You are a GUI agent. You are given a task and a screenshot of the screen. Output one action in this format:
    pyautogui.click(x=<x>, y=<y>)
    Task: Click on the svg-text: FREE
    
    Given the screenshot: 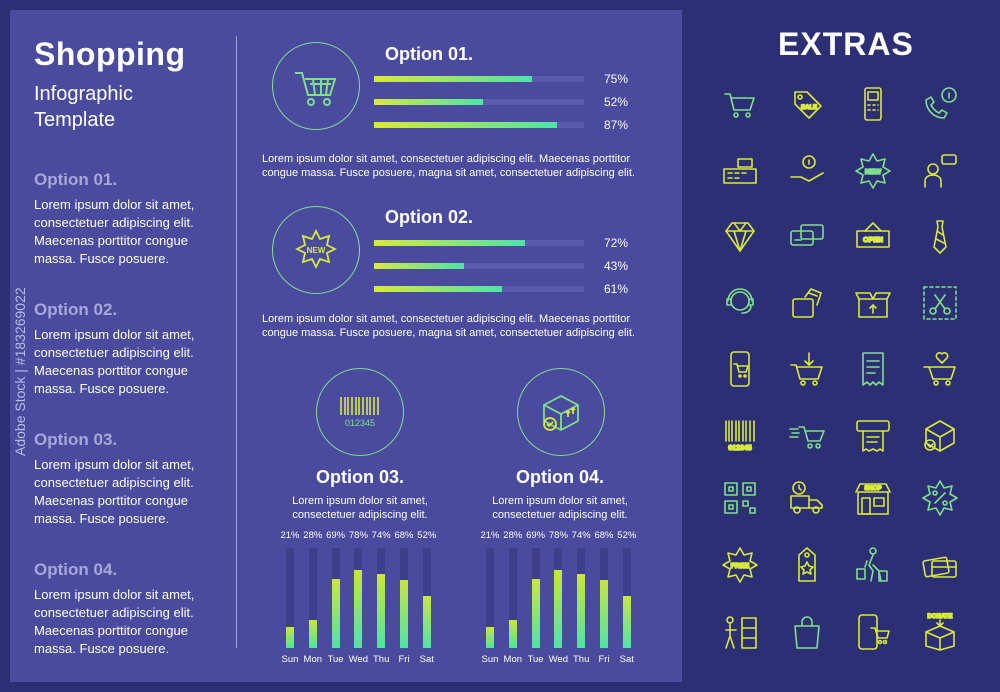 What is the action you would take?
    pyautogui.click(x=740, y=566)
    